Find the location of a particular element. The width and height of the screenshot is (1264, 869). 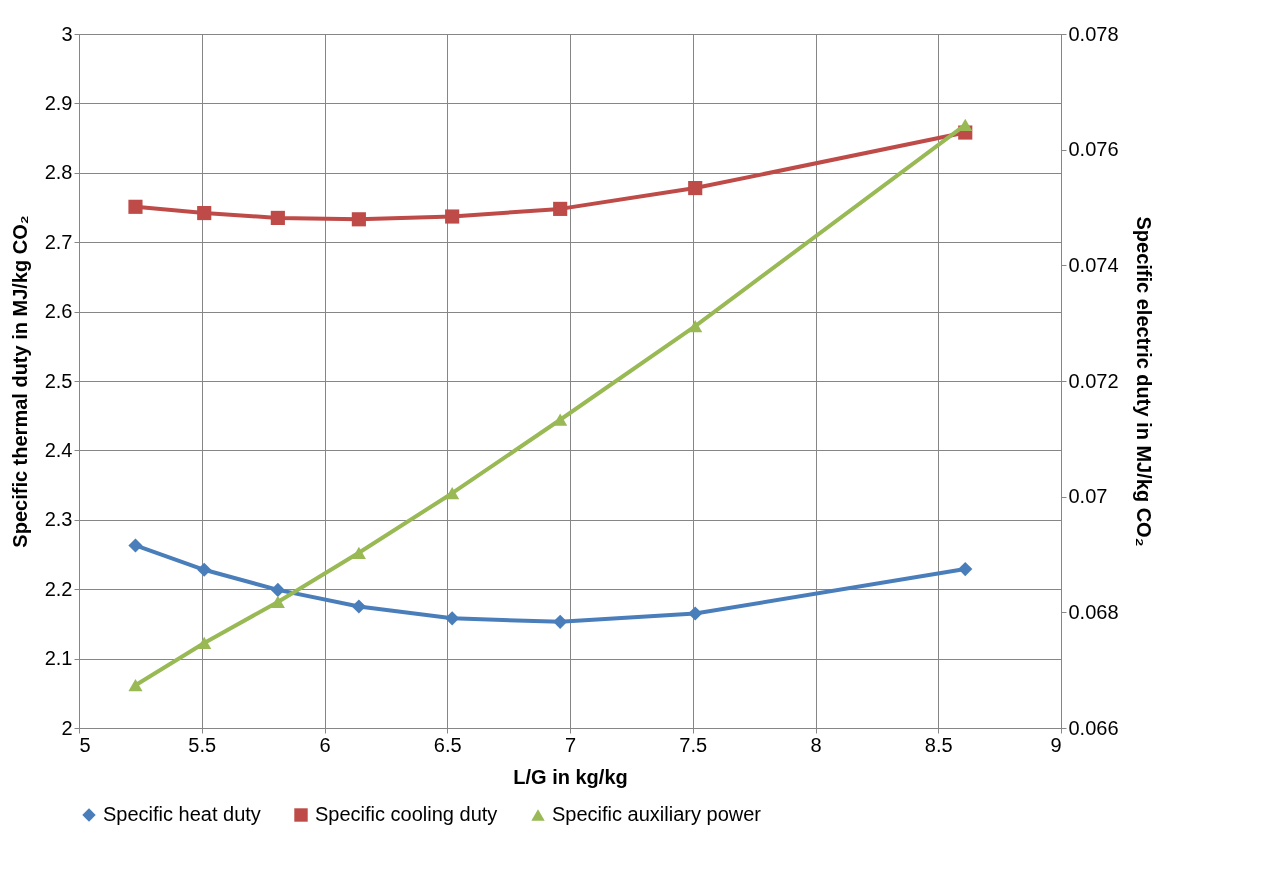

x-tick-label: 8.5 is located at coordinates (938, 744).